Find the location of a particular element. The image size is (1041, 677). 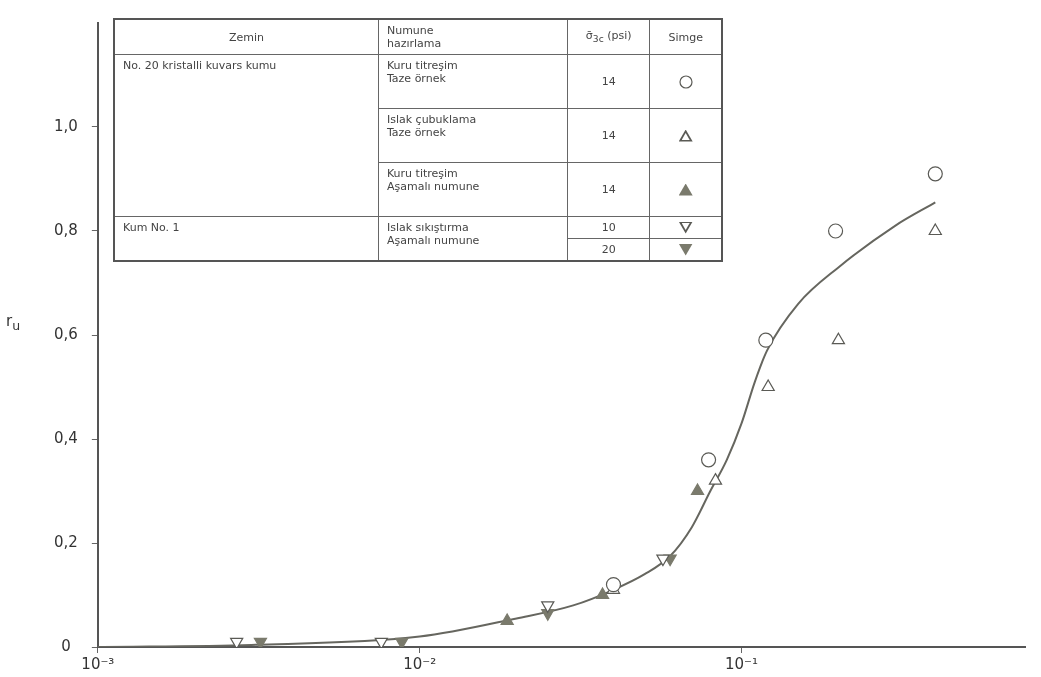

annotation: Kuru titreşim Taze örnek is located at coordinates (473, 81).